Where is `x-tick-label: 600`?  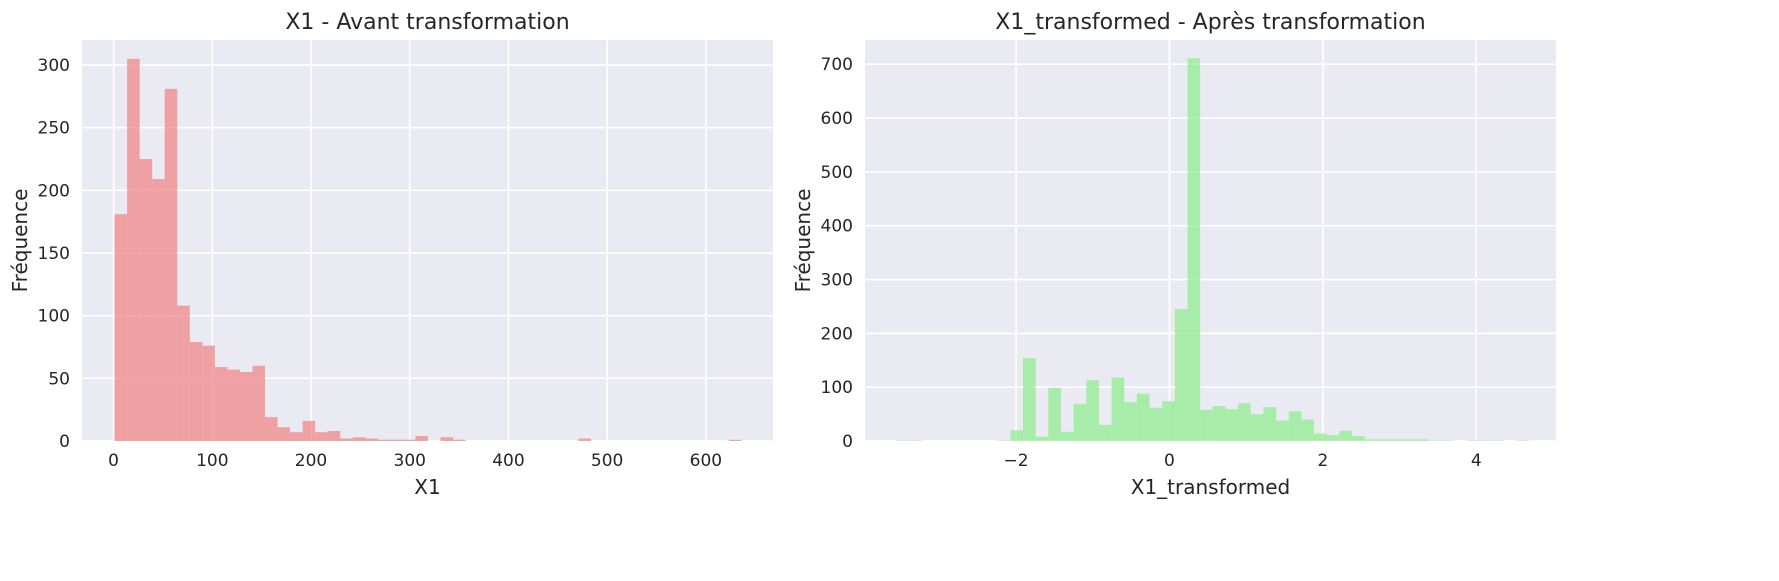
x-tick-label: 600 is located at coordinates (706, 461).